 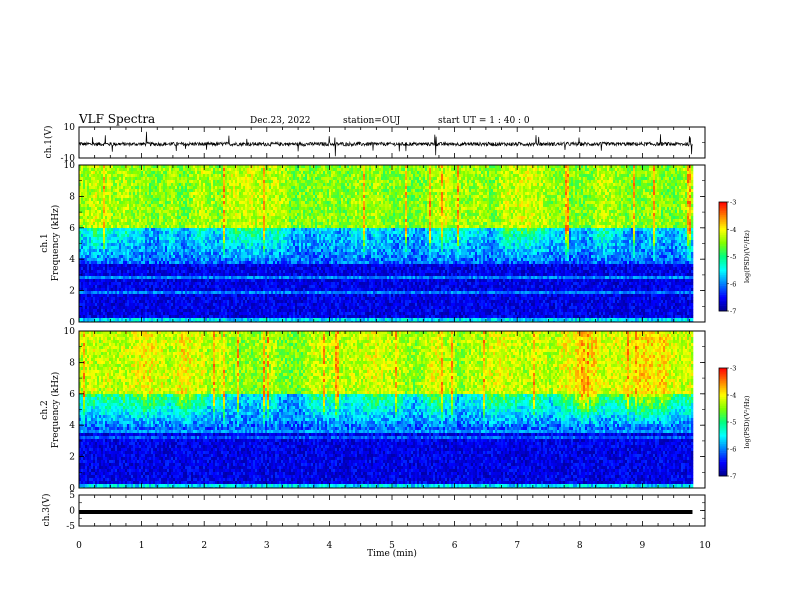 I want to click on ch3-waveform-panel: 5 0 -5, so click(x=385, y=511).